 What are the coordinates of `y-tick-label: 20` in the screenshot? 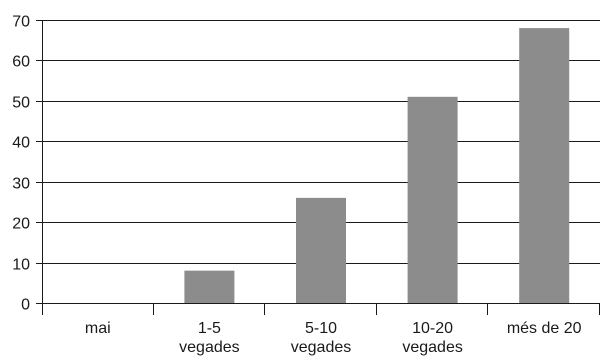 It's located at (21, 224).